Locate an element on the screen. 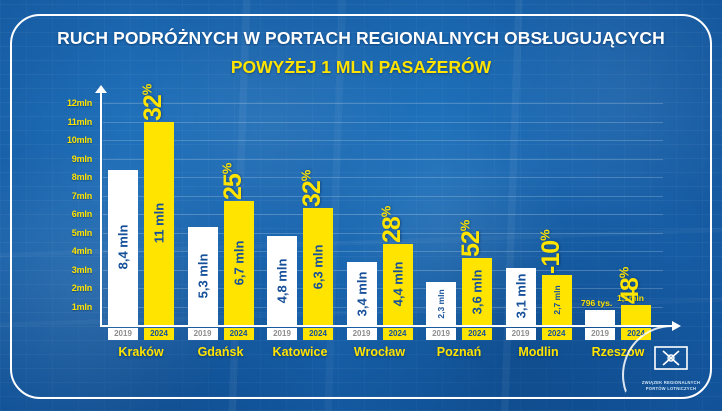 Image resolution: width=722 pixels, height=411 pixels. bar-value-label: 1,1mln is located at coordinates (630, 297).